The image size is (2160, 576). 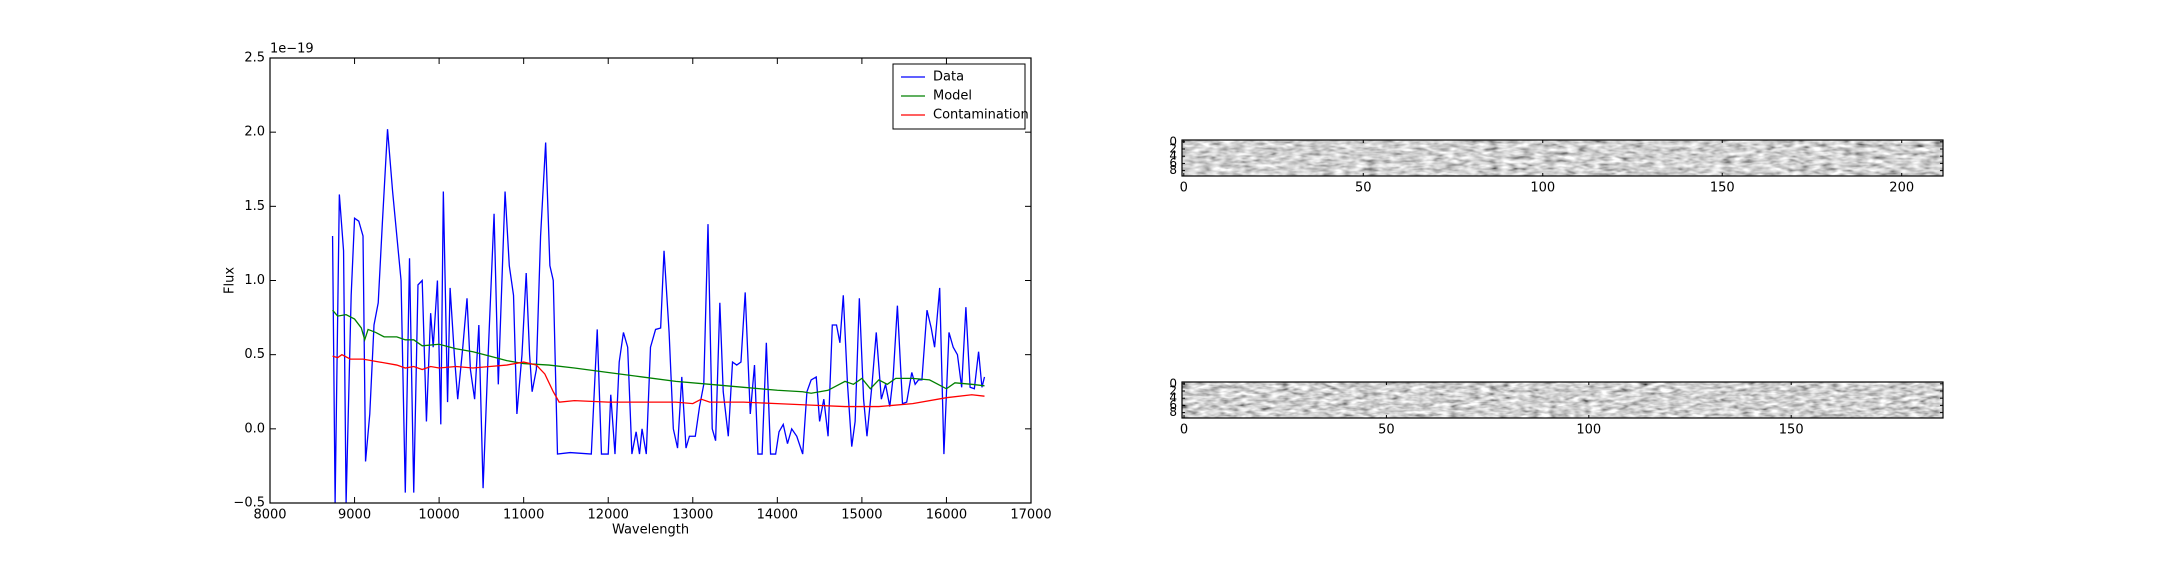 What do you see at coordinates (292, 49) in the screenshot?
I see `offset-label: 1e−19` at bounding box center [292, 49].